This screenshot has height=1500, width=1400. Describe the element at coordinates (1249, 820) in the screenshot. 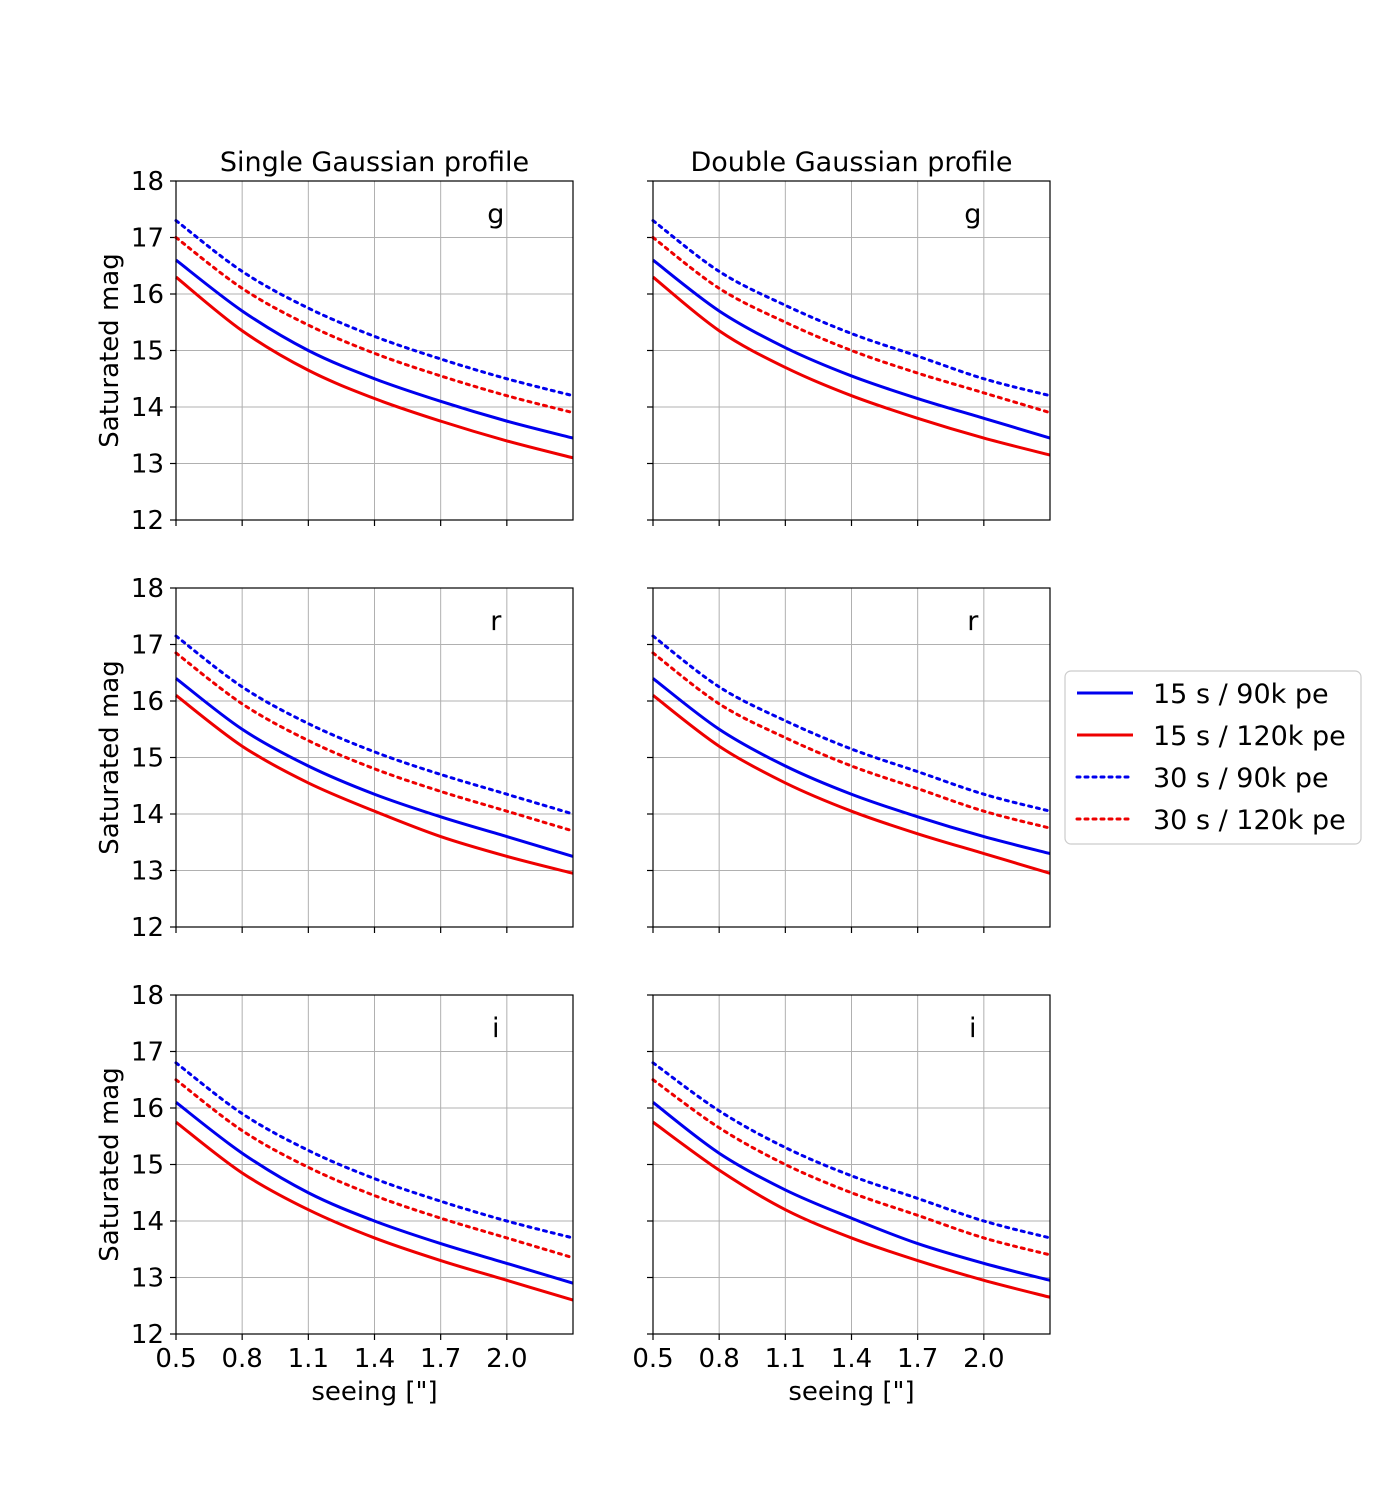

I see `legend-label: 30 s / 120k pe` at that location.